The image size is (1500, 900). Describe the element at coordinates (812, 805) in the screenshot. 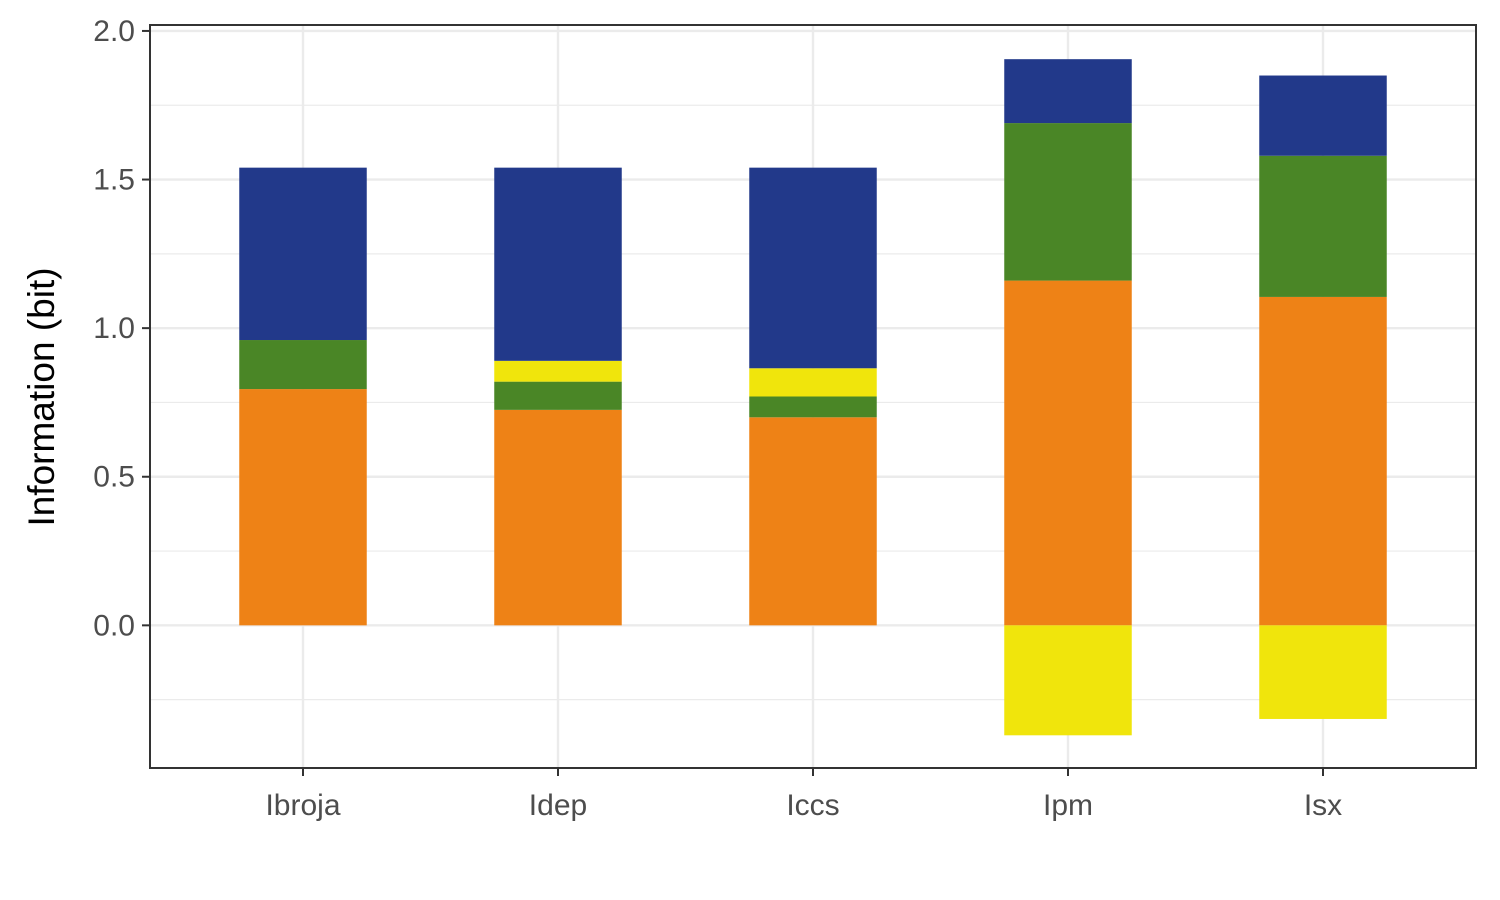

I see `x-tick-label: Iccs` at that location.